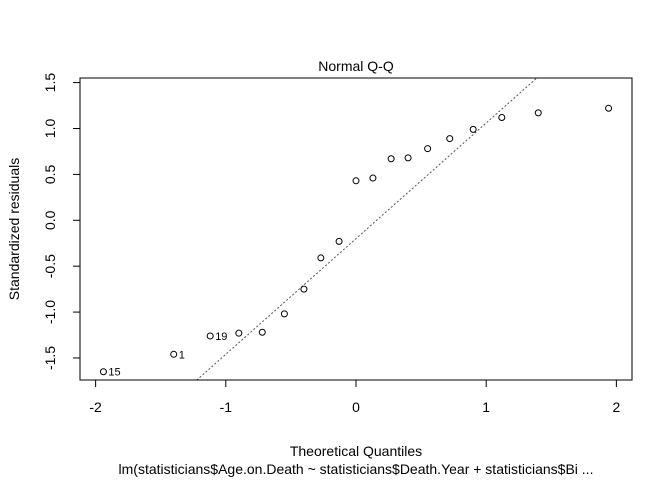 This screenshot has height=480, width=672. Describe the element at coordinates (616, 407) in the screenshot. I see `x-tick-label: 2` at that location.